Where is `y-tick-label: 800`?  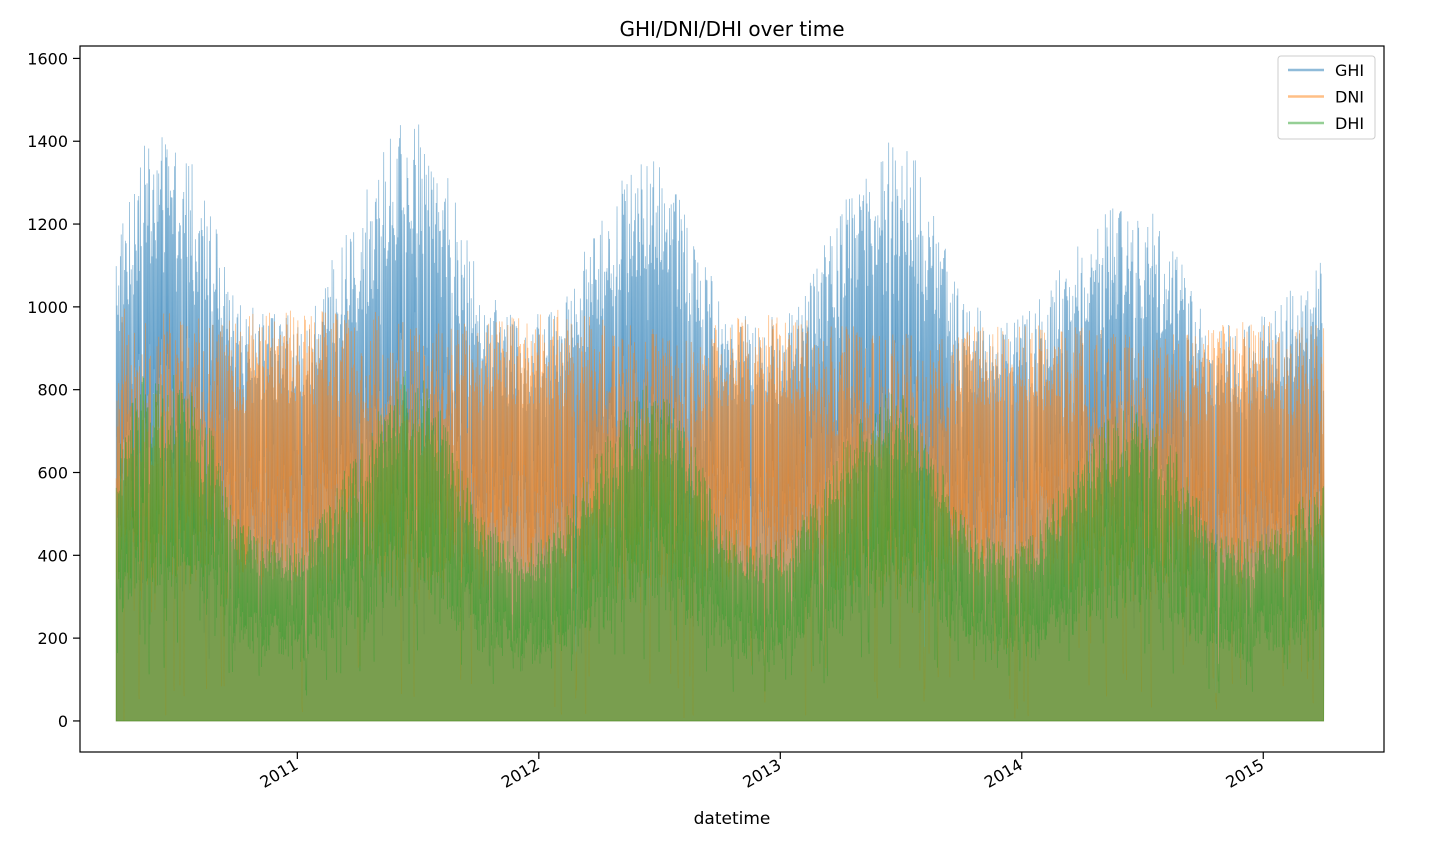
y-tick-label: 800 is located at coordinates (52, 390).